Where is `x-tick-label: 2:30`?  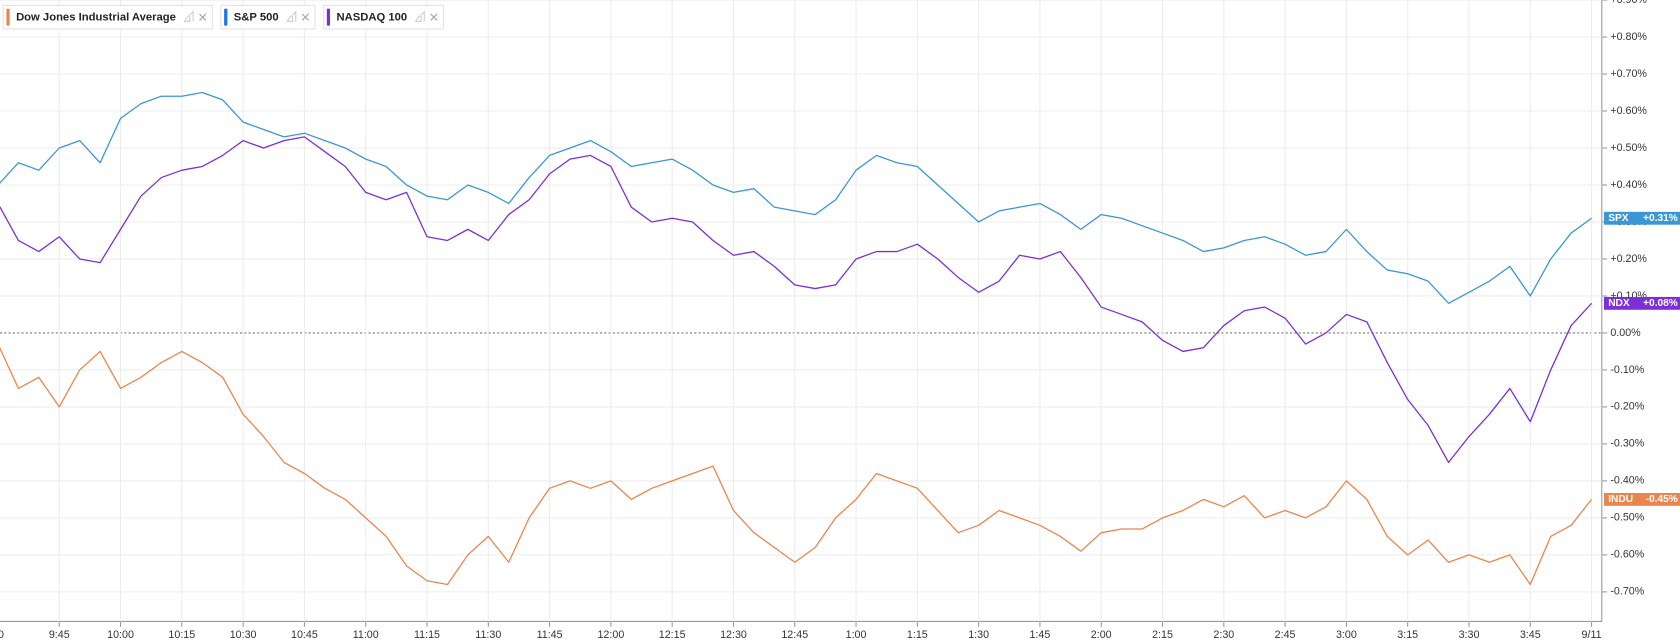 x-tick-label: 2:30 is located at coordinates (1223, 635).